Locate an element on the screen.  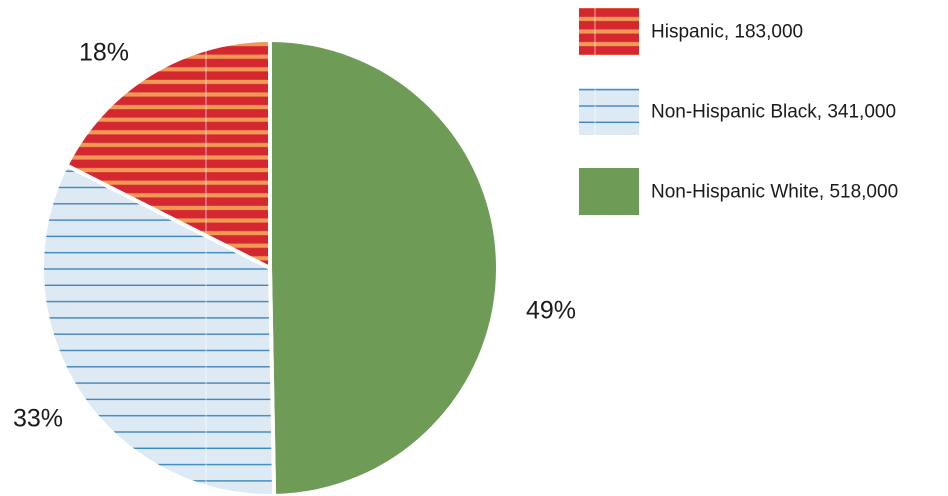
pie-slice-hispanic is located at coordinates (168, 154).